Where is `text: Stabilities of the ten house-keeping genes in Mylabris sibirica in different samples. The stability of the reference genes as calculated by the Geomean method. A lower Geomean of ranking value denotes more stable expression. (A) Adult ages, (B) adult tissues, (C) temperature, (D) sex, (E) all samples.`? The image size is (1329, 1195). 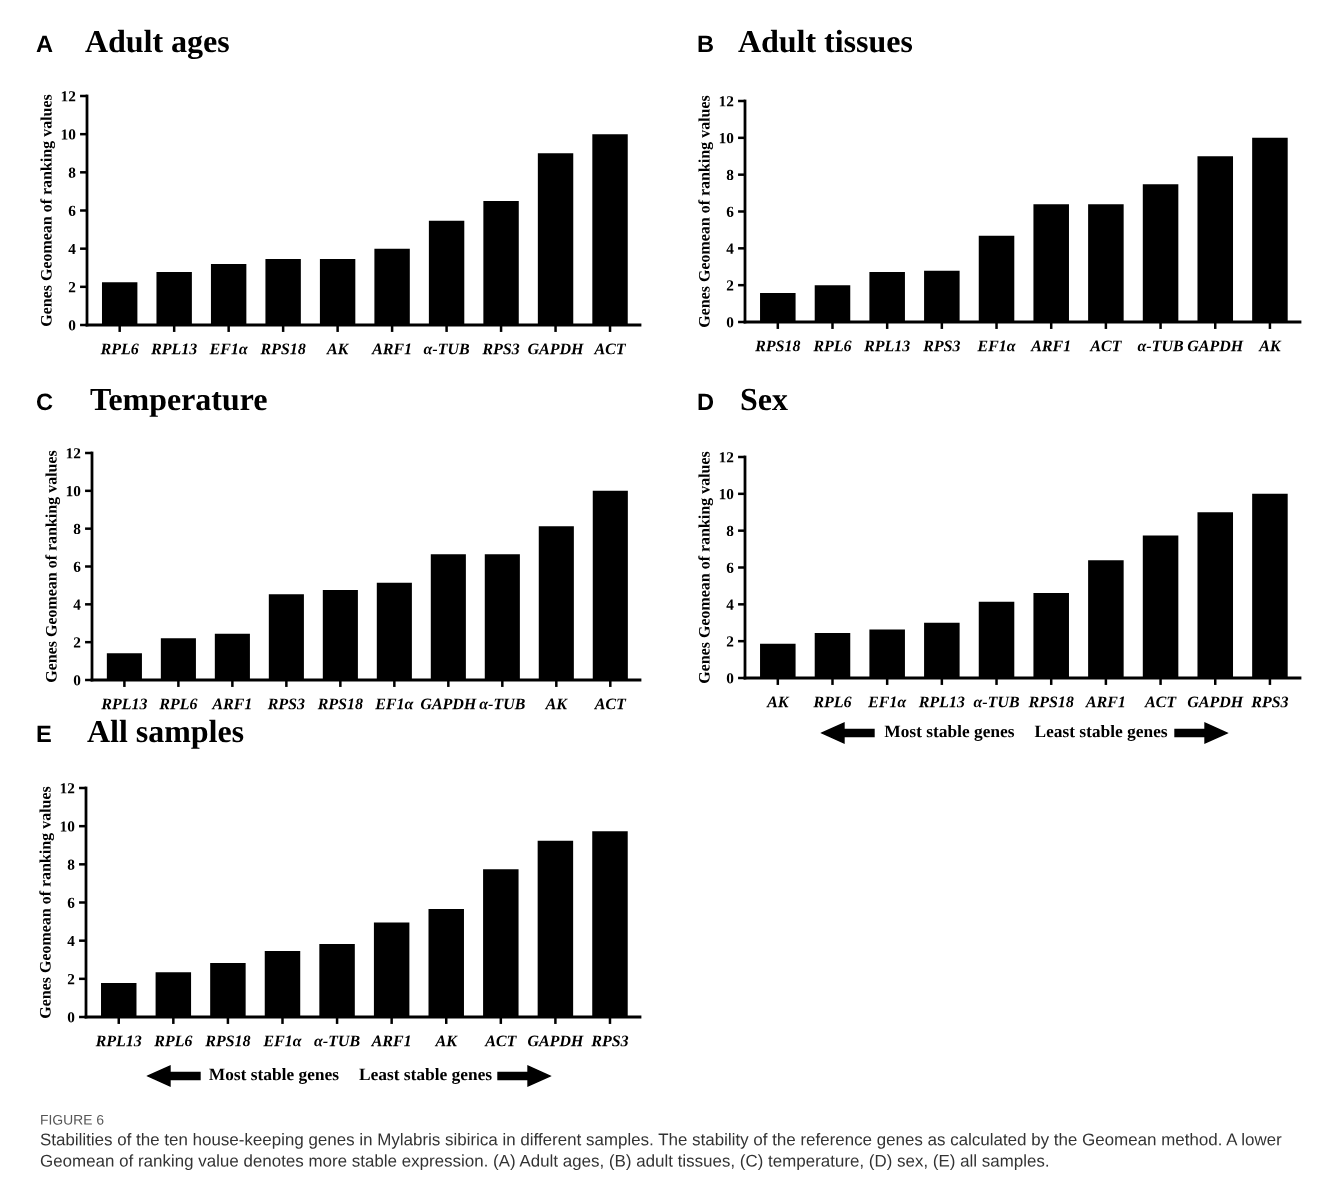 text: Stabilities of the ten house-keeping genes in Mylabris sibirica in different samples. The stability of the reference genes as calculated by the Geomean method. A lower Geomean of ranking value denotes more stable expression. (A) Adult ages, (B) adult tissues, (C) temperature, (D) sex, (E) all samples. is located at coordinates (661, 1152).